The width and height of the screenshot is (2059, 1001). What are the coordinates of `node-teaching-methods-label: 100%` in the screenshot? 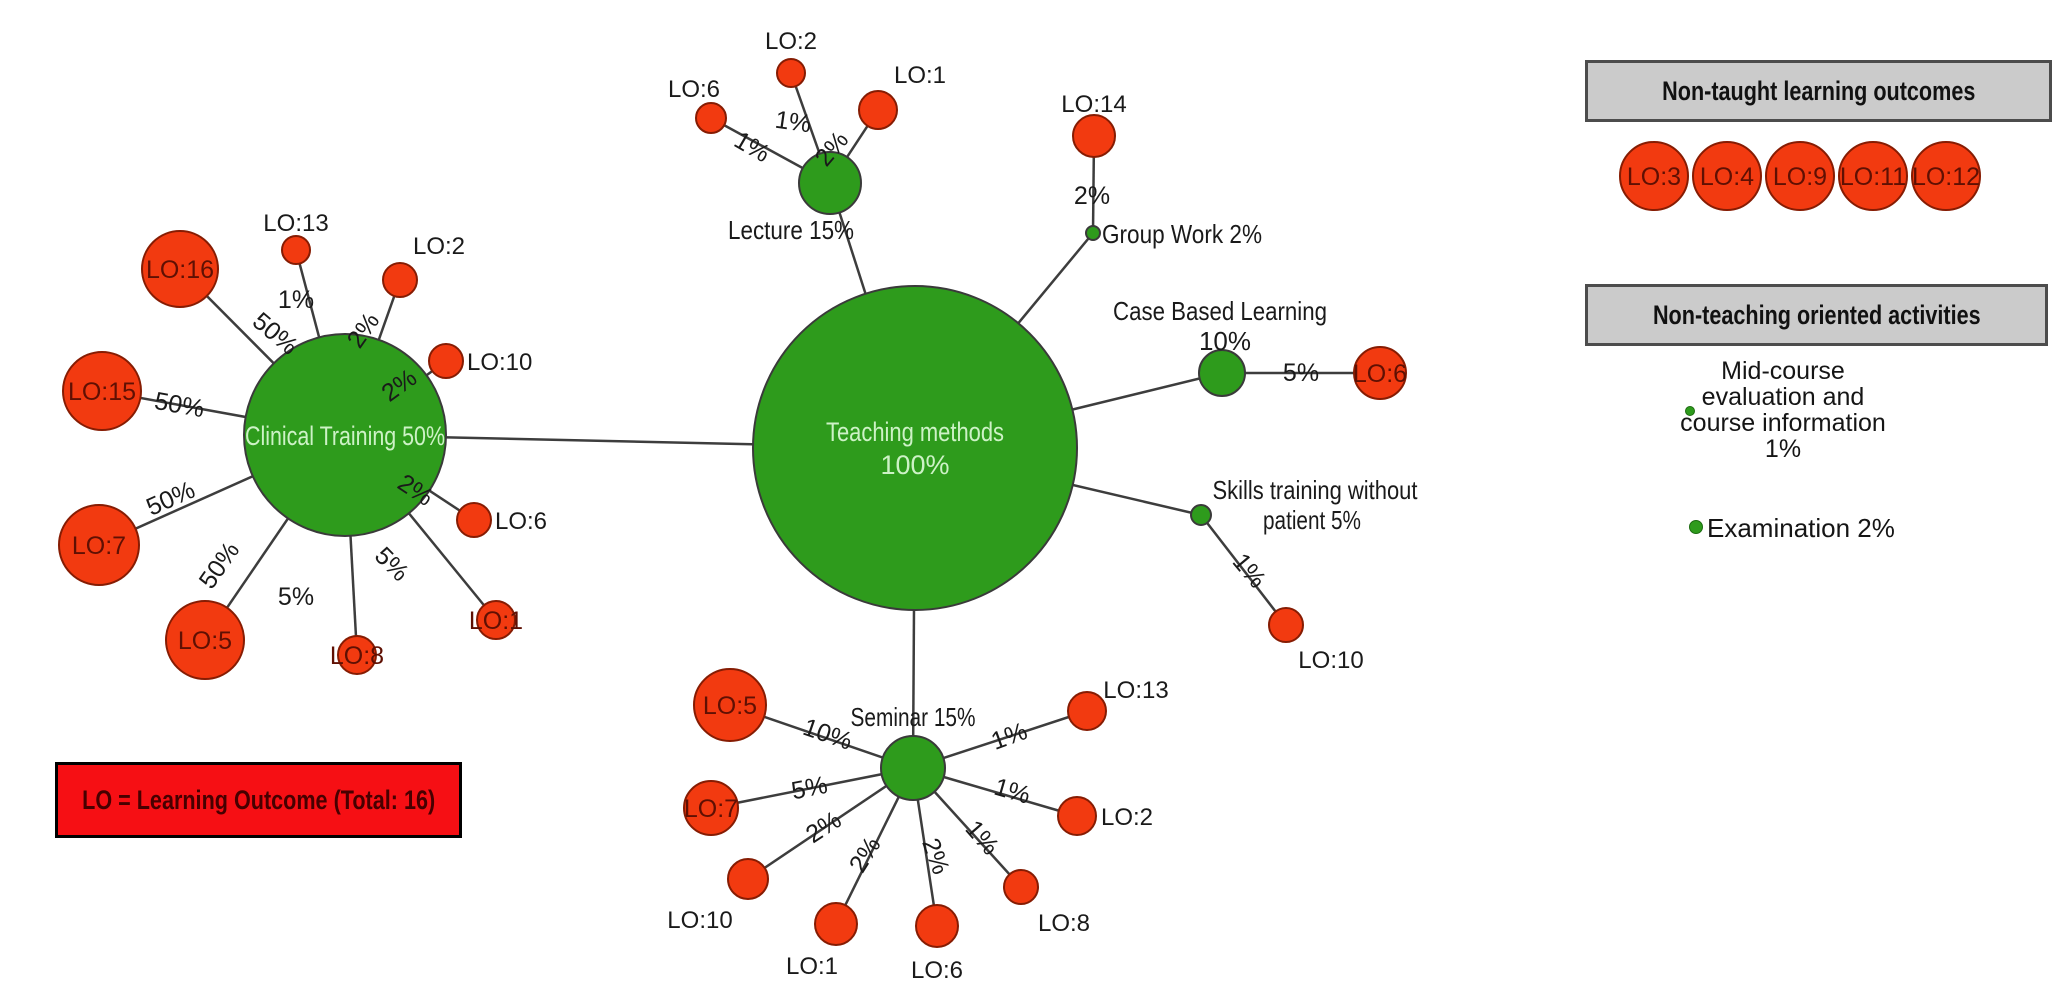 It's located at (914, 465).